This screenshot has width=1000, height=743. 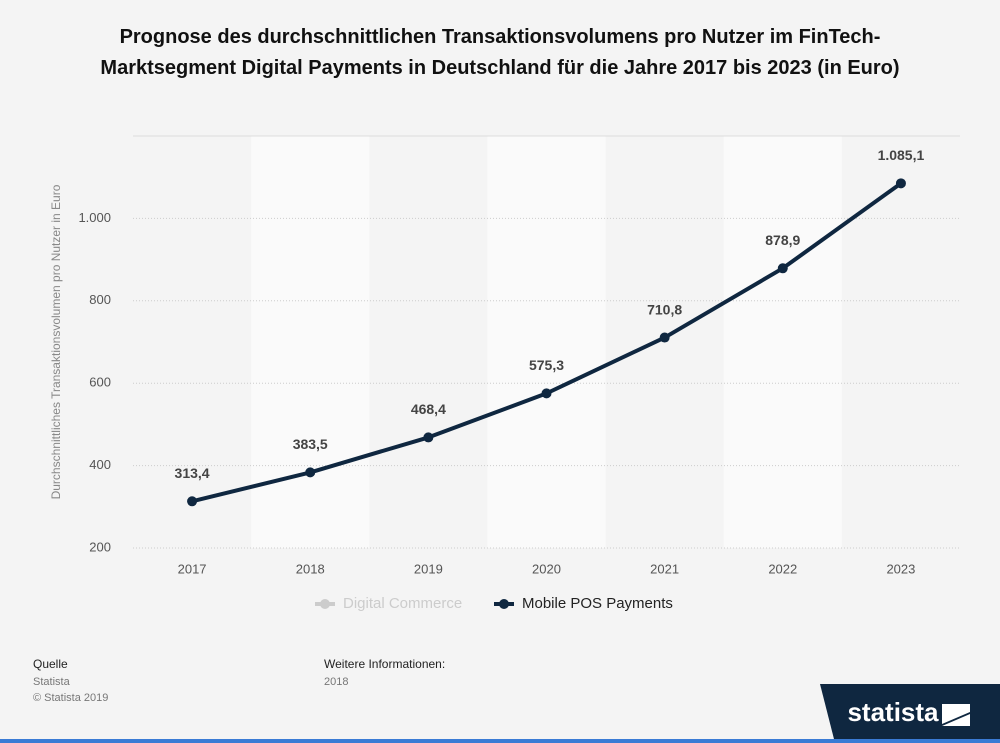 What do you see at coordinates (546, 568) in the screenshot?
I see `x-tick-label: 2020` at bounding box center [546, 568].